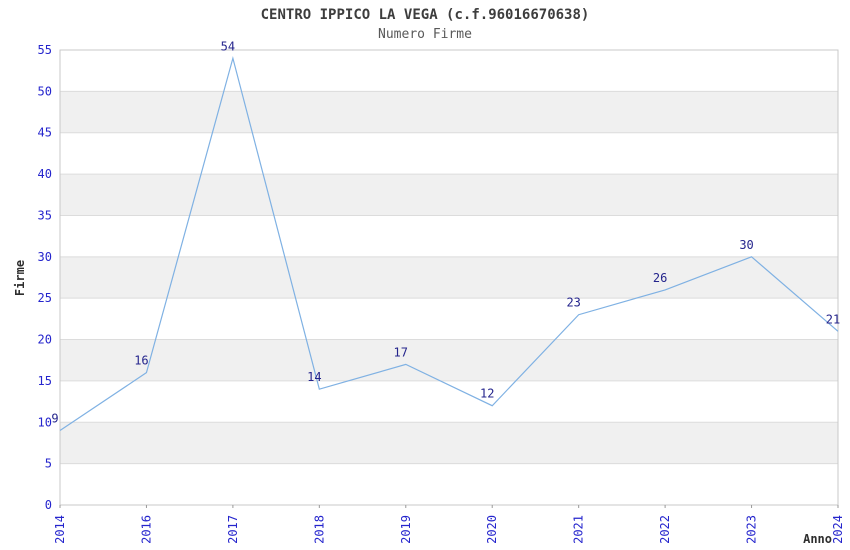 This screenshot has width=850, height=550. What do you see at coordinates (573, 303) in the screenshot?
I see `data-label: 23` at bounding box center [573, 303].